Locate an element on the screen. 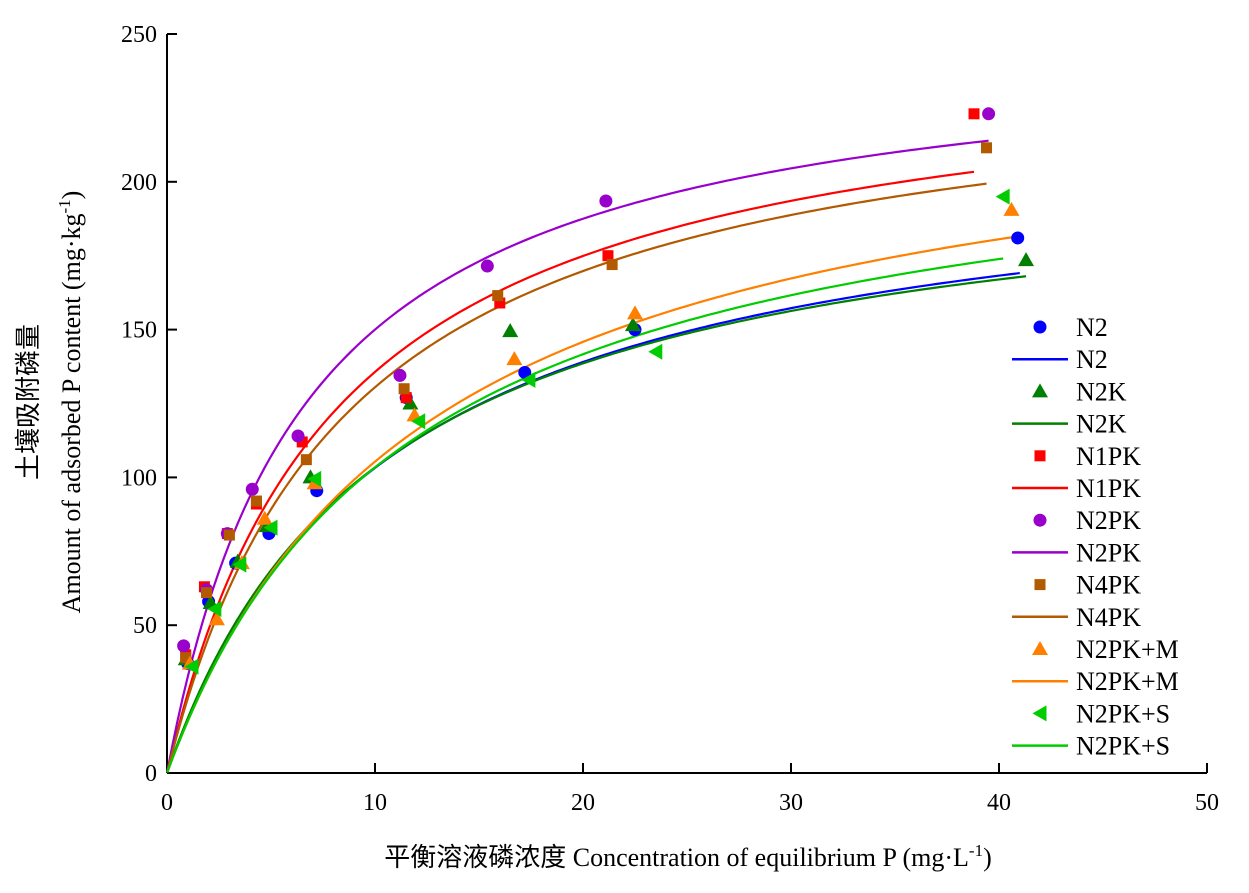 This screenshot has width=1249, height=893. y-tick-label: 150 is located at coordinates (139, 331).